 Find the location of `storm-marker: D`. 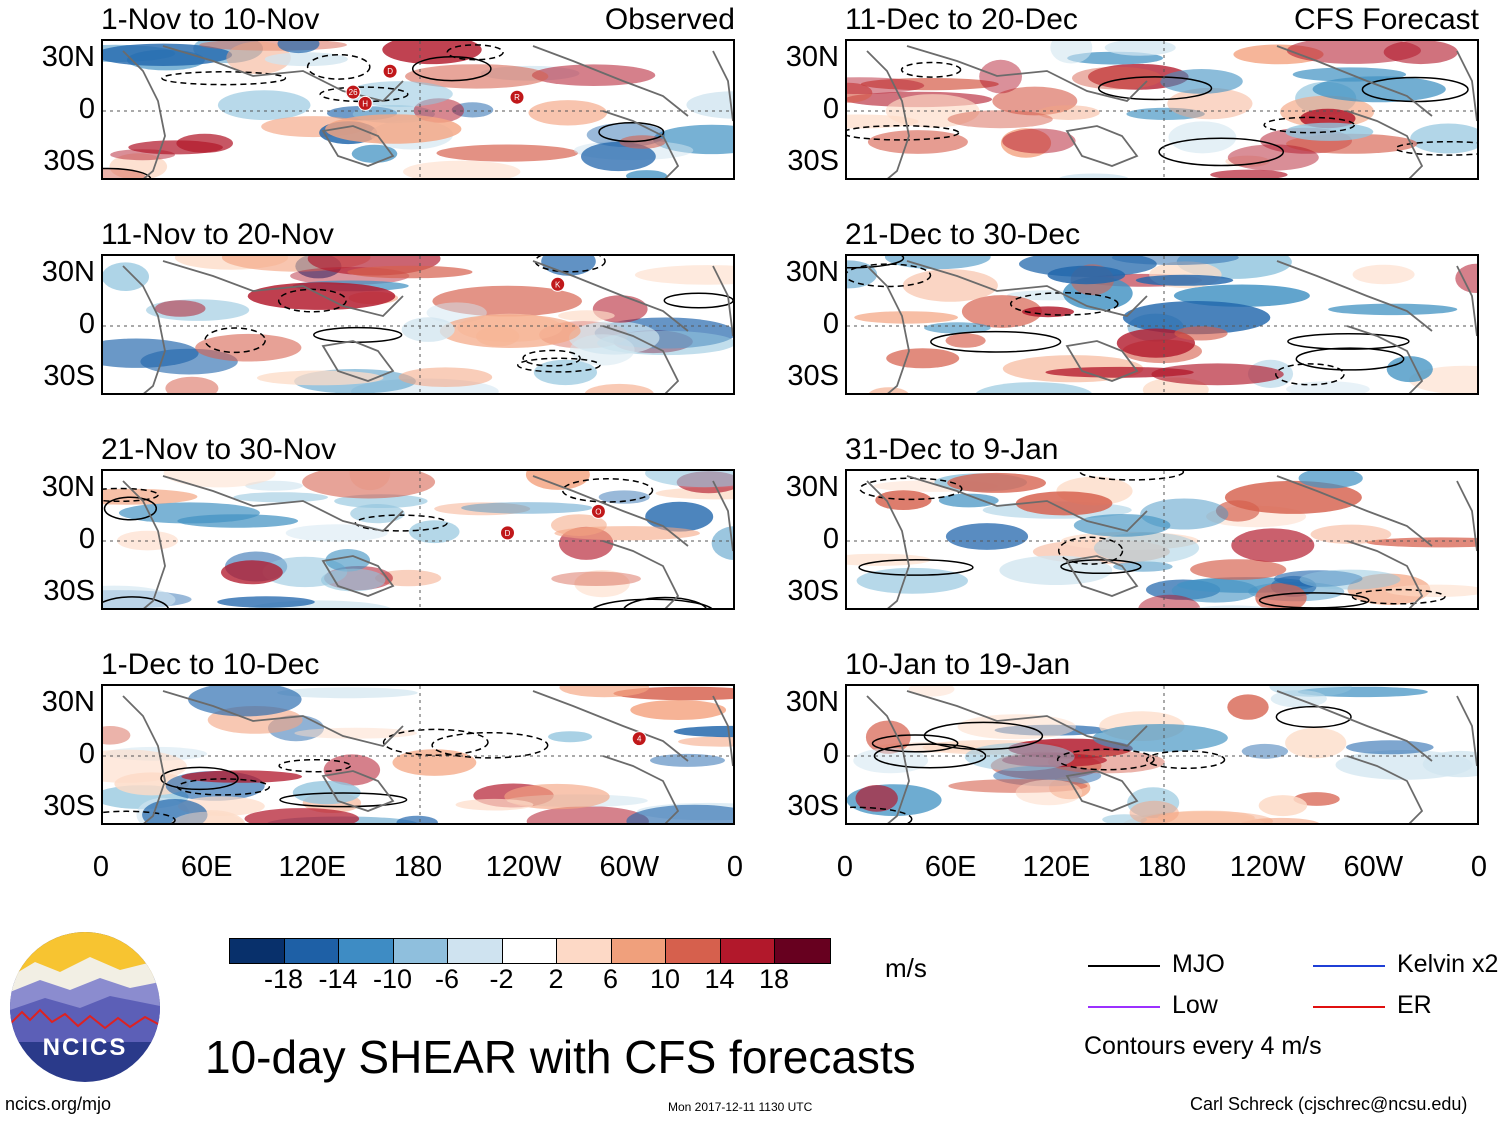

storm-marker: D is located at coordinates (507, 533).